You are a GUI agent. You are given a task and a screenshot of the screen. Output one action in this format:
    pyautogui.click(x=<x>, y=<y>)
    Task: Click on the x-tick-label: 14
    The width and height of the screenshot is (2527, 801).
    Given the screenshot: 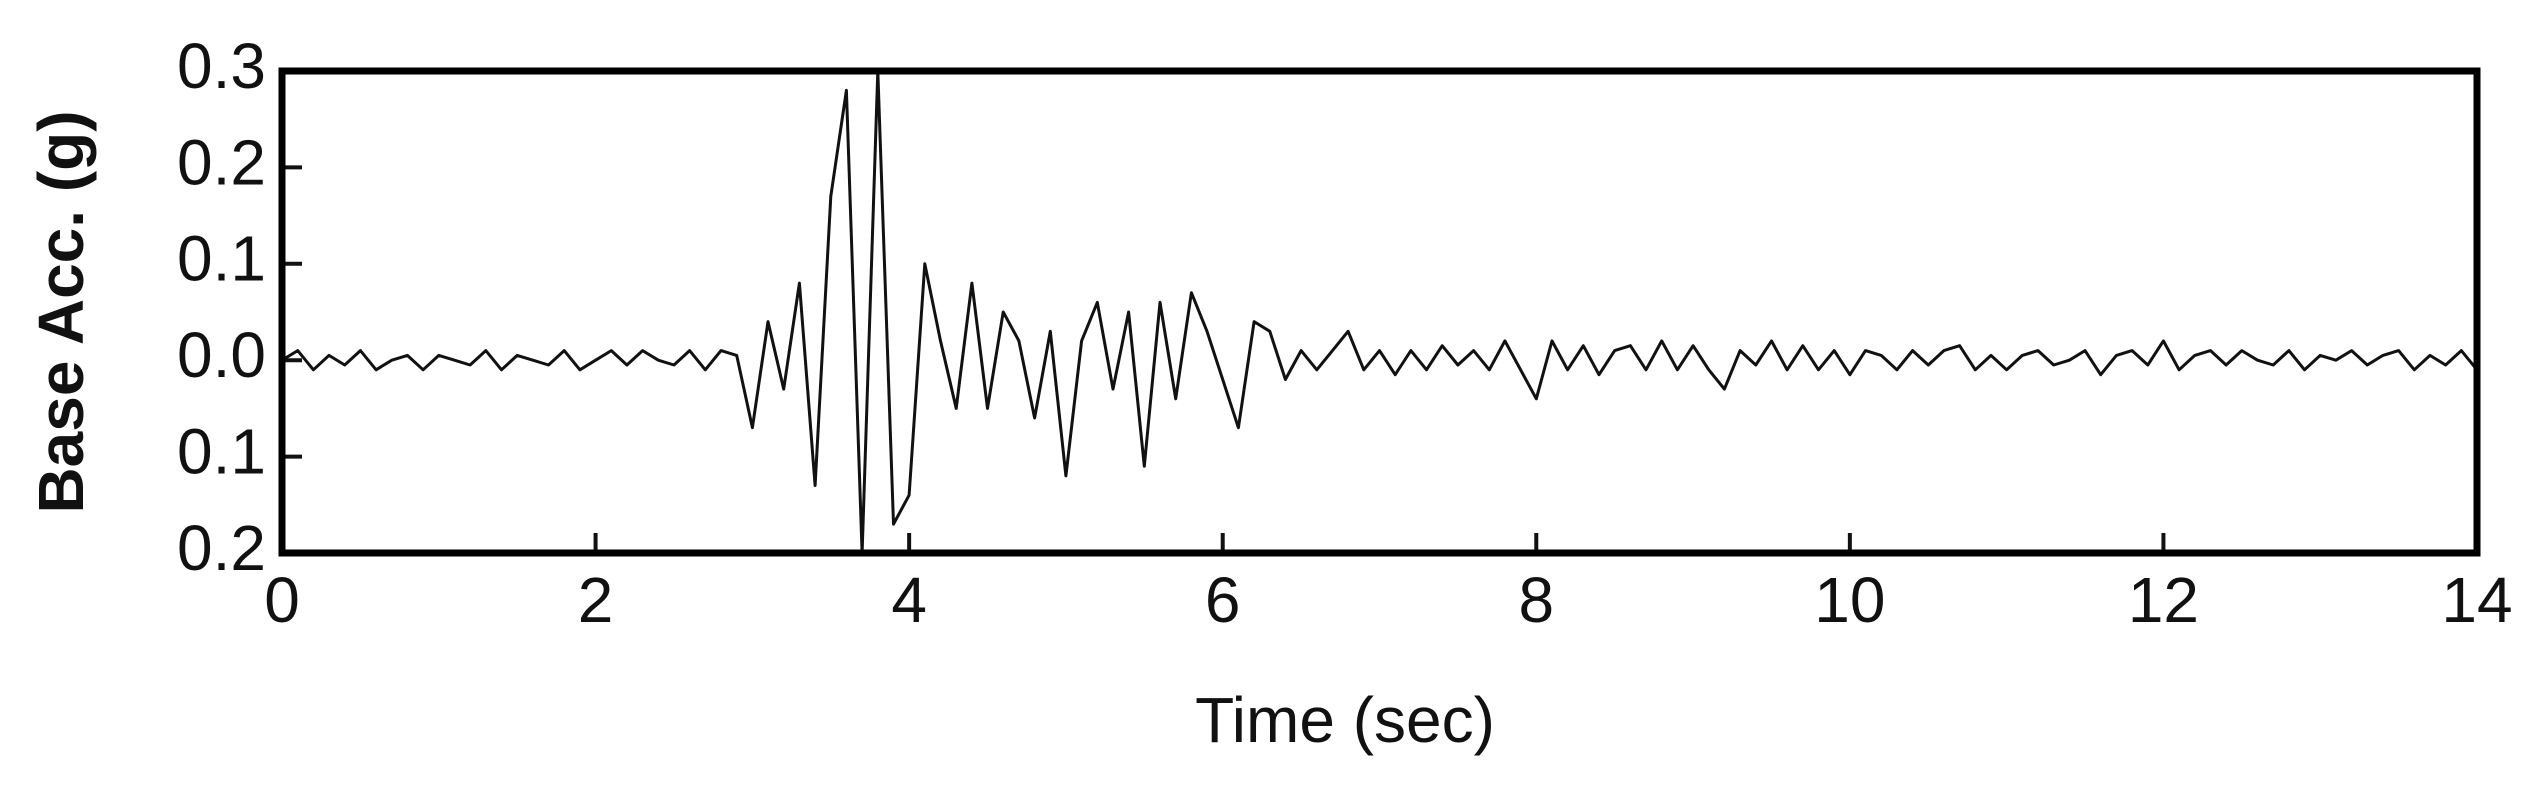 What is the action you would take?
    pyautogui.click(x=2476, y=600)
    